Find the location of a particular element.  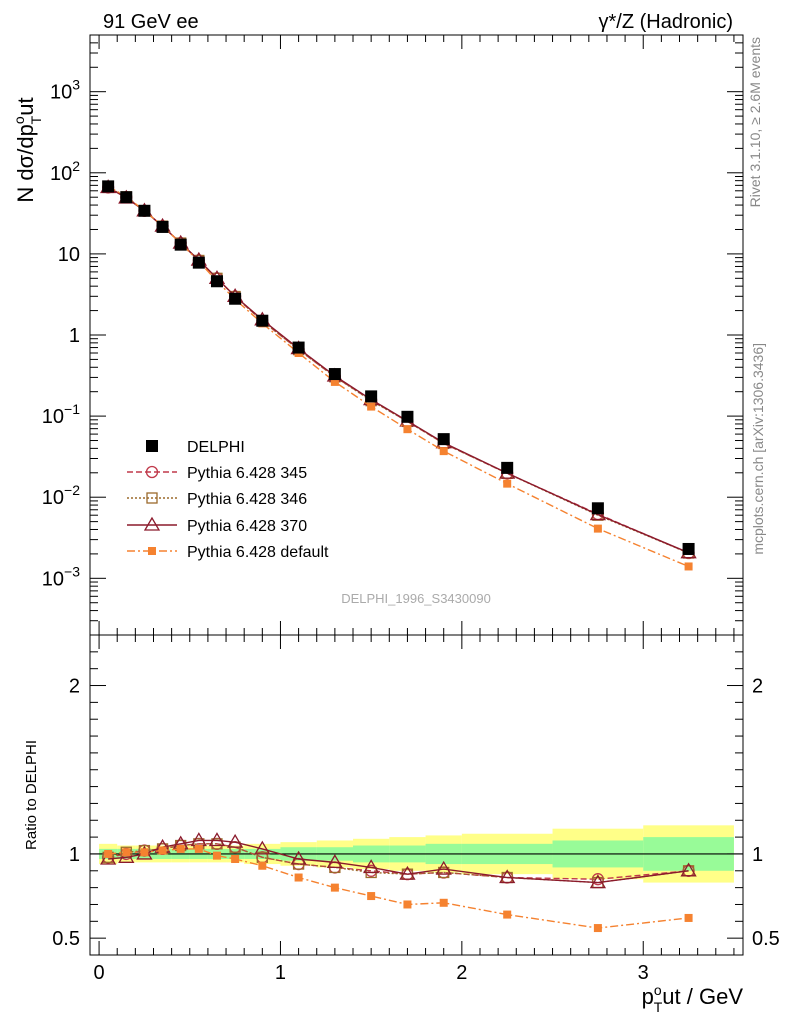

legend-pdef-marker is located at coordinates (152, 551).